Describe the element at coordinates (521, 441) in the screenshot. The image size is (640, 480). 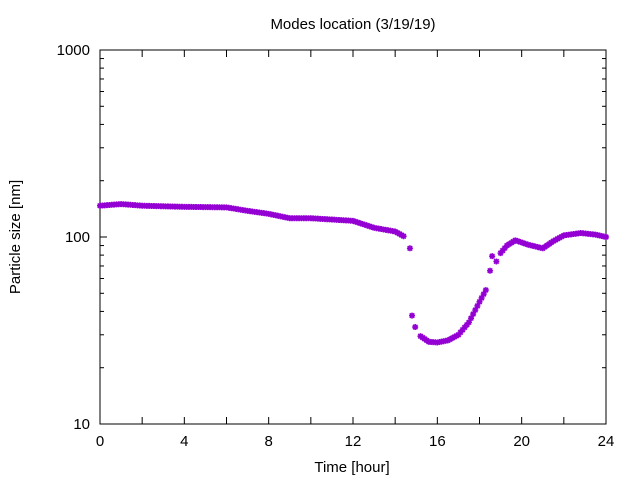
I see `x-tick-label: 20` at that location.